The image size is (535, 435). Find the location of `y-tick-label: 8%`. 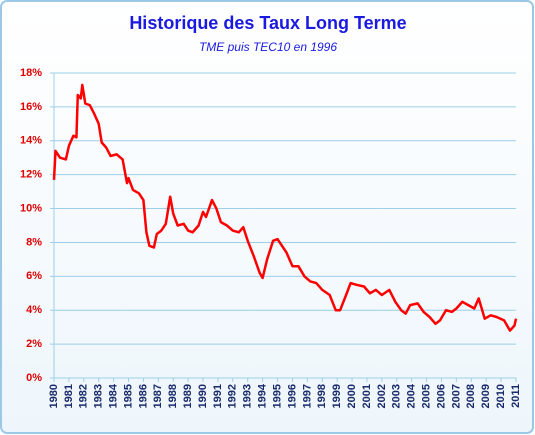

y-tick-label: 8% is located at coordinates (34, 242).